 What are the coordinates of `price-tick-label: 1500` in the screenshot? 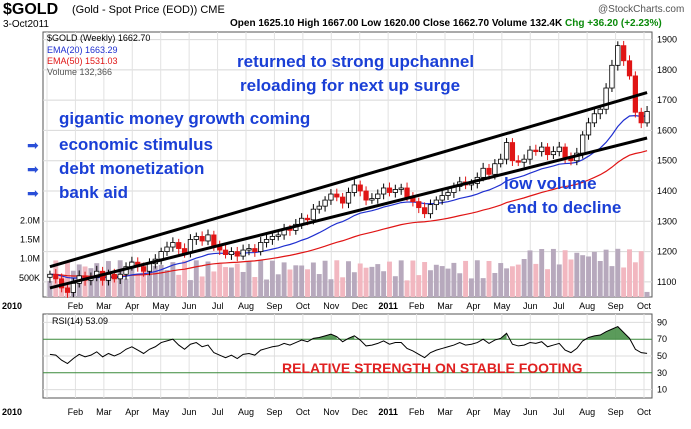 It's located at (667, 161).